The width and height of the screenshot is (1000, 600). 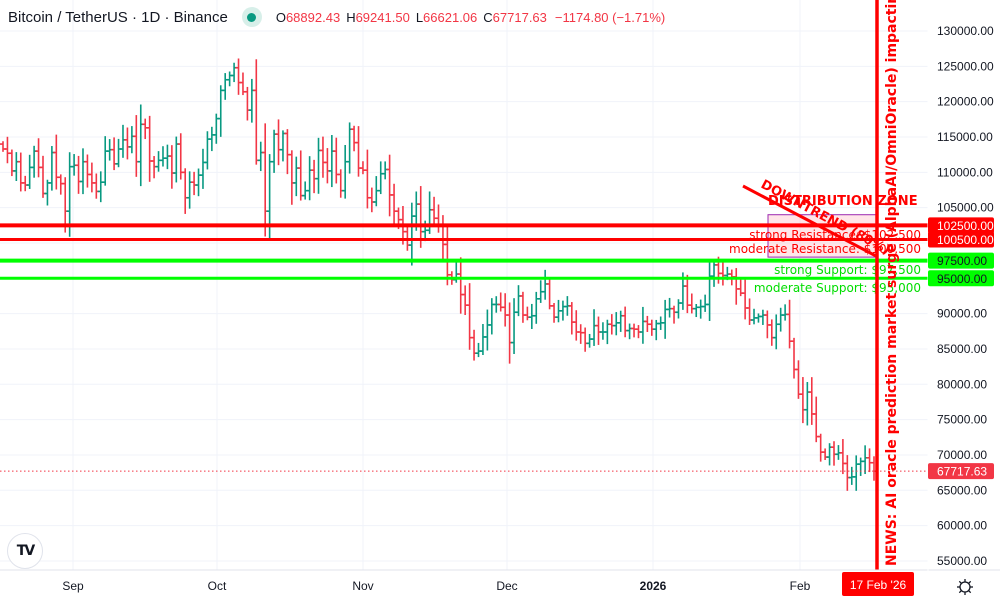 I want to click on logo-text: TV, so click(x=25, y=551).